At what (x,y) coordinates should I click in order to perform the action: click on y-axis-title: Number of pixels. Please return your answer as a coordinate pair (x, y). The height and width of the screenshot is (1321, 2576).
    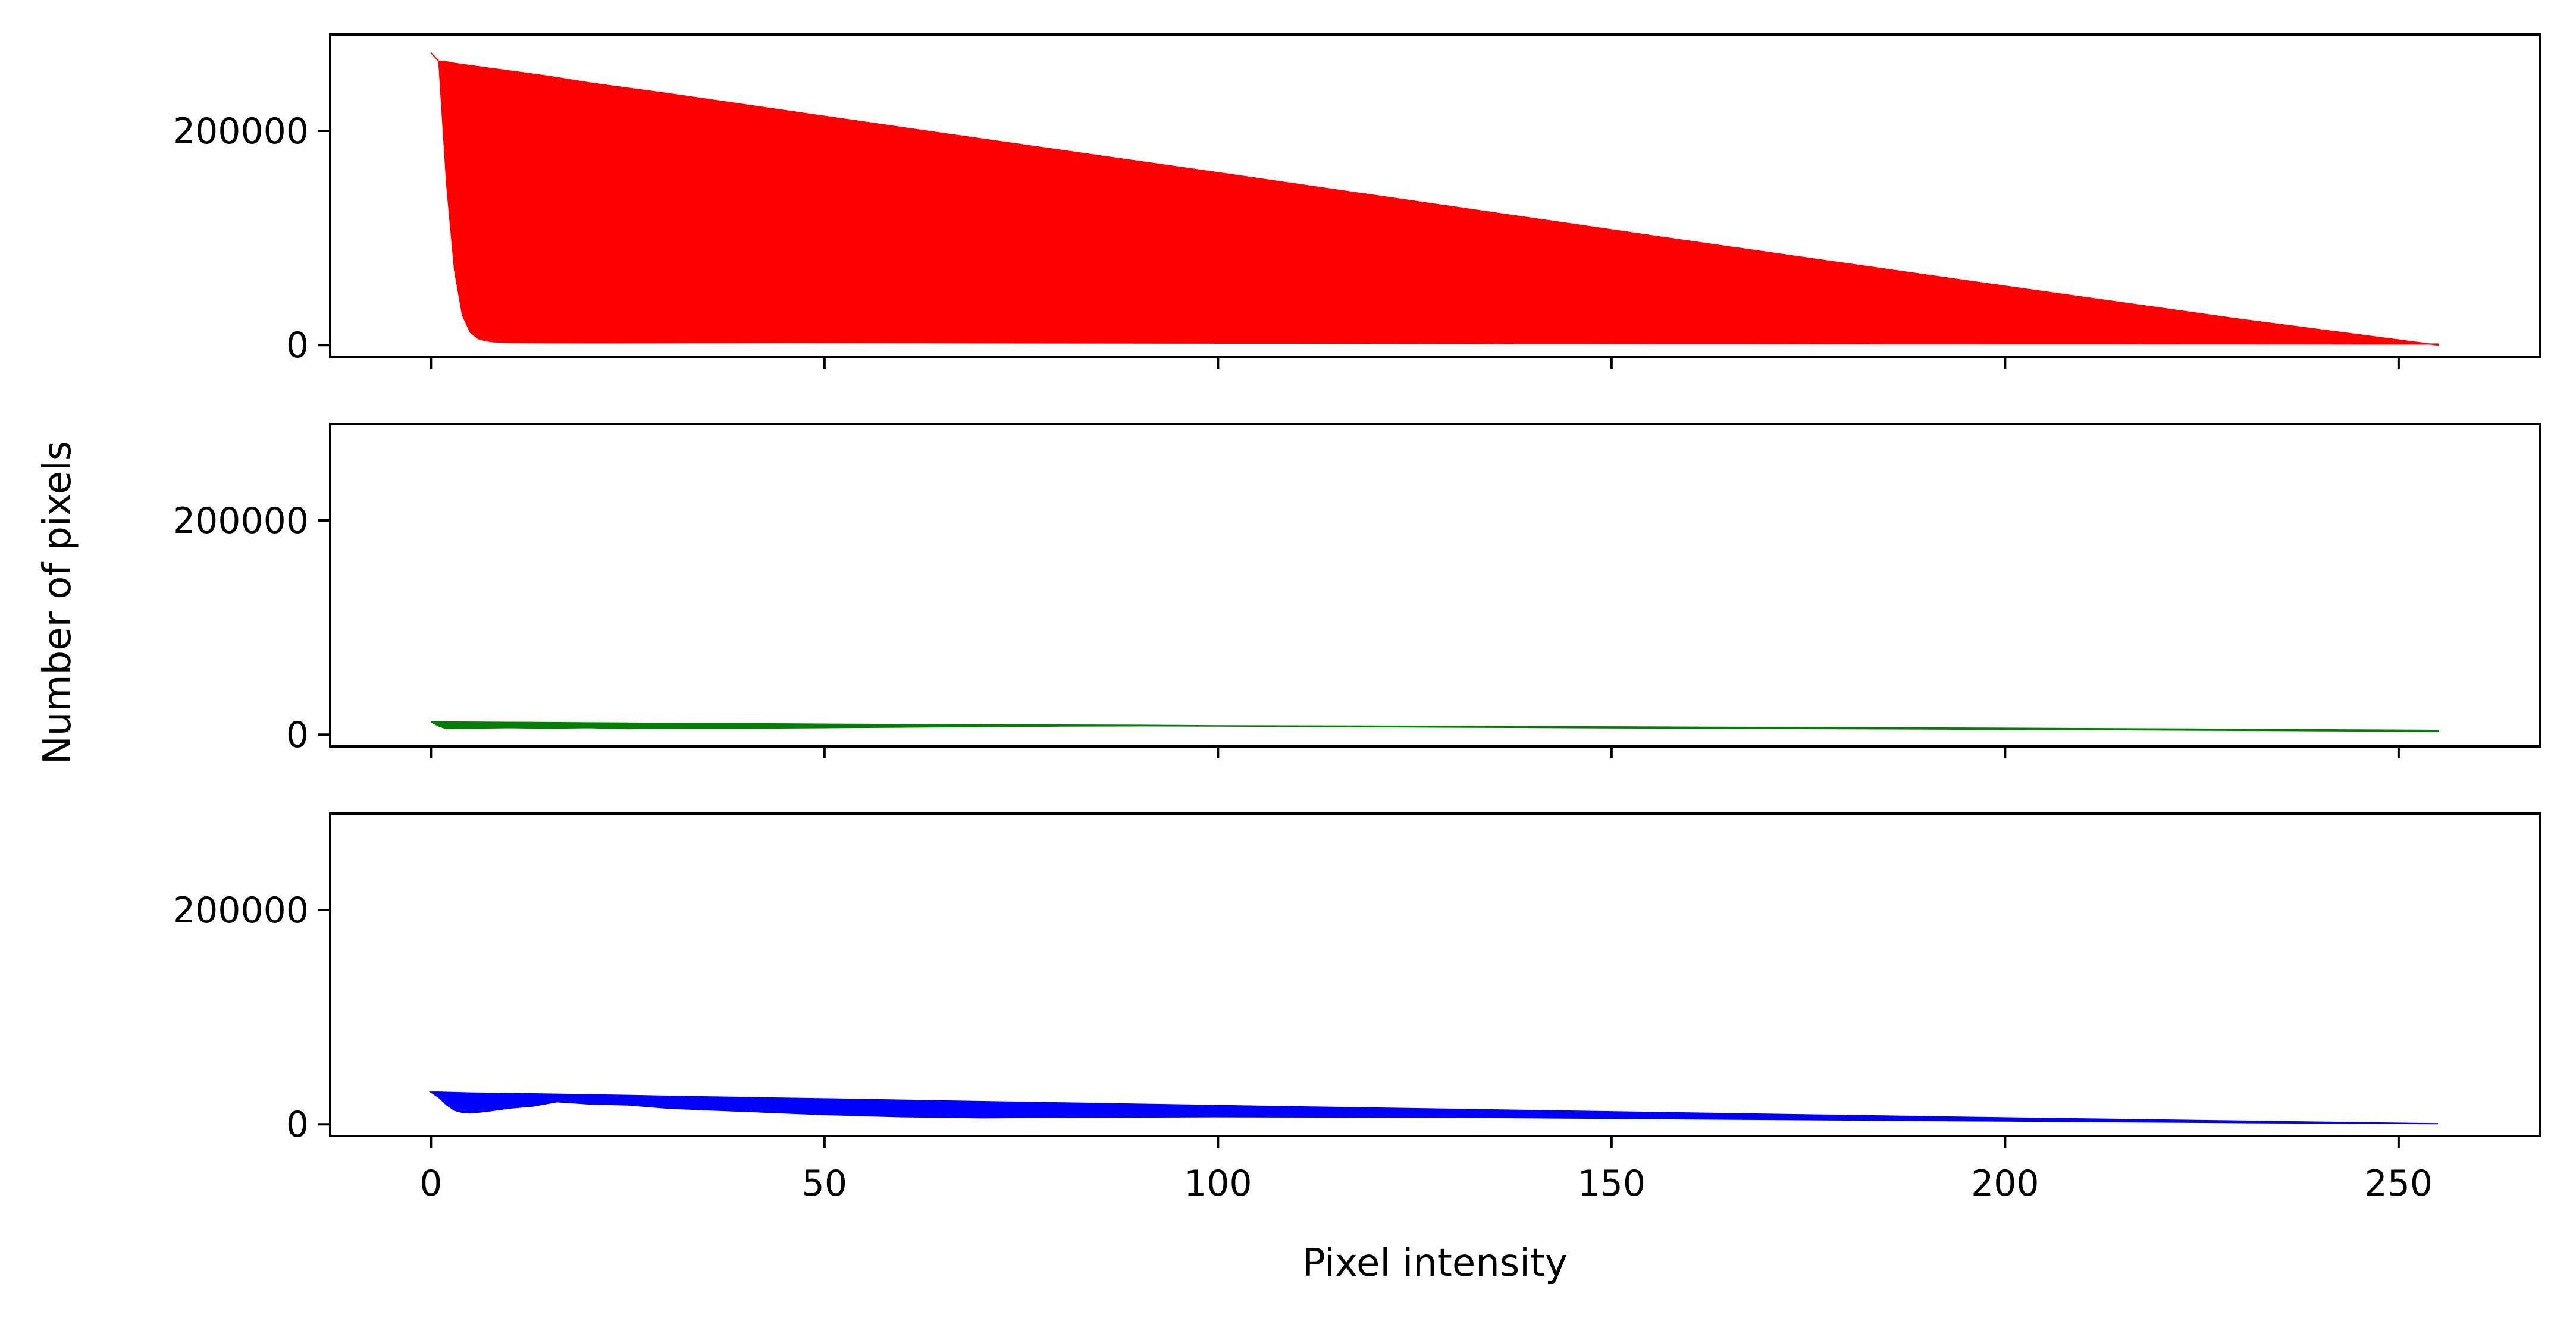
    Looking at the image, I should click on (58, 602).